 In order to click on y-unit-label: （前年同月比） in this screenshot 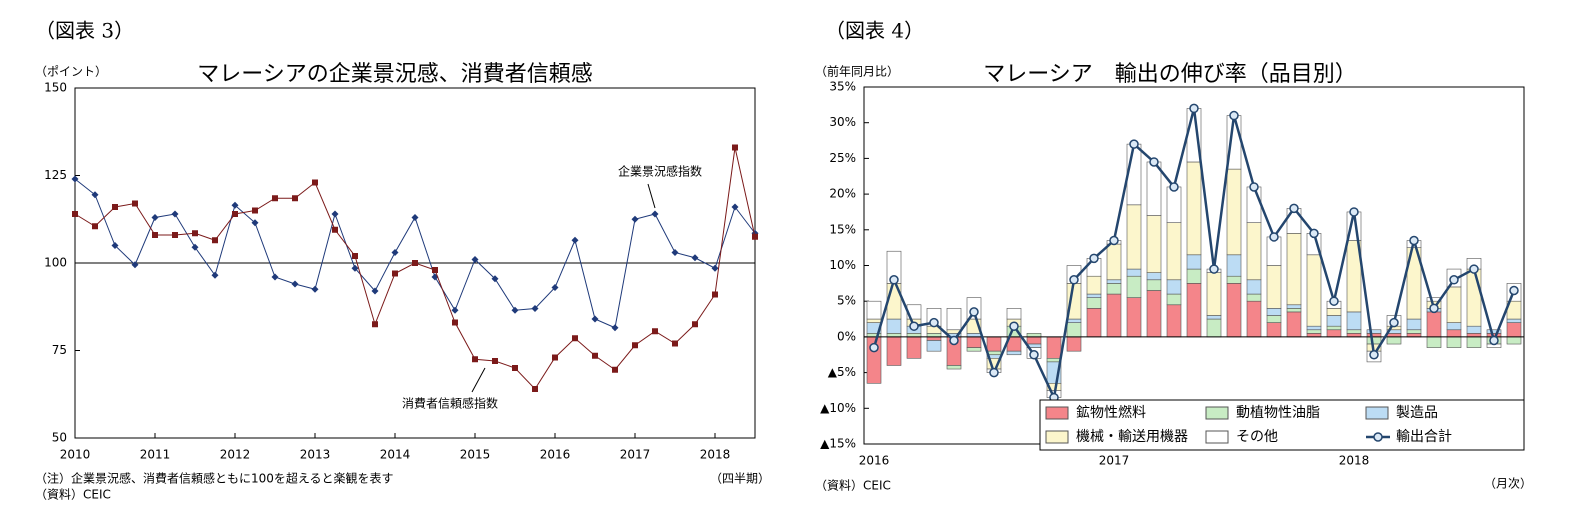, I will do `click(857, 71)`.